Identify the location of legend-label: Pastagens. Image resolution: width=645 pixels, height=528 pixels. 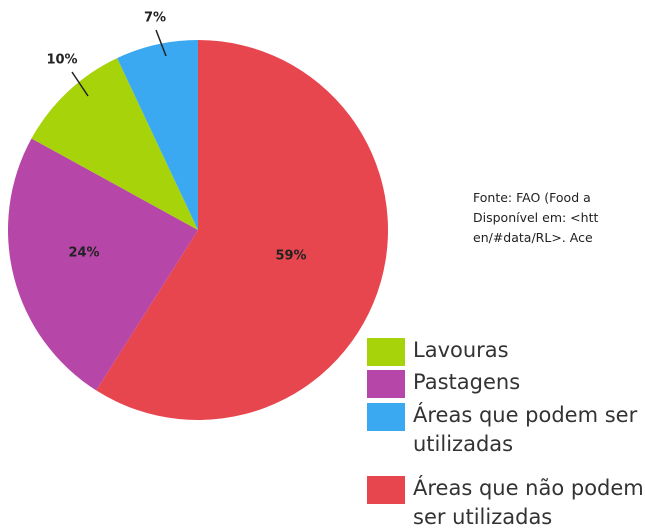
(467, 382).